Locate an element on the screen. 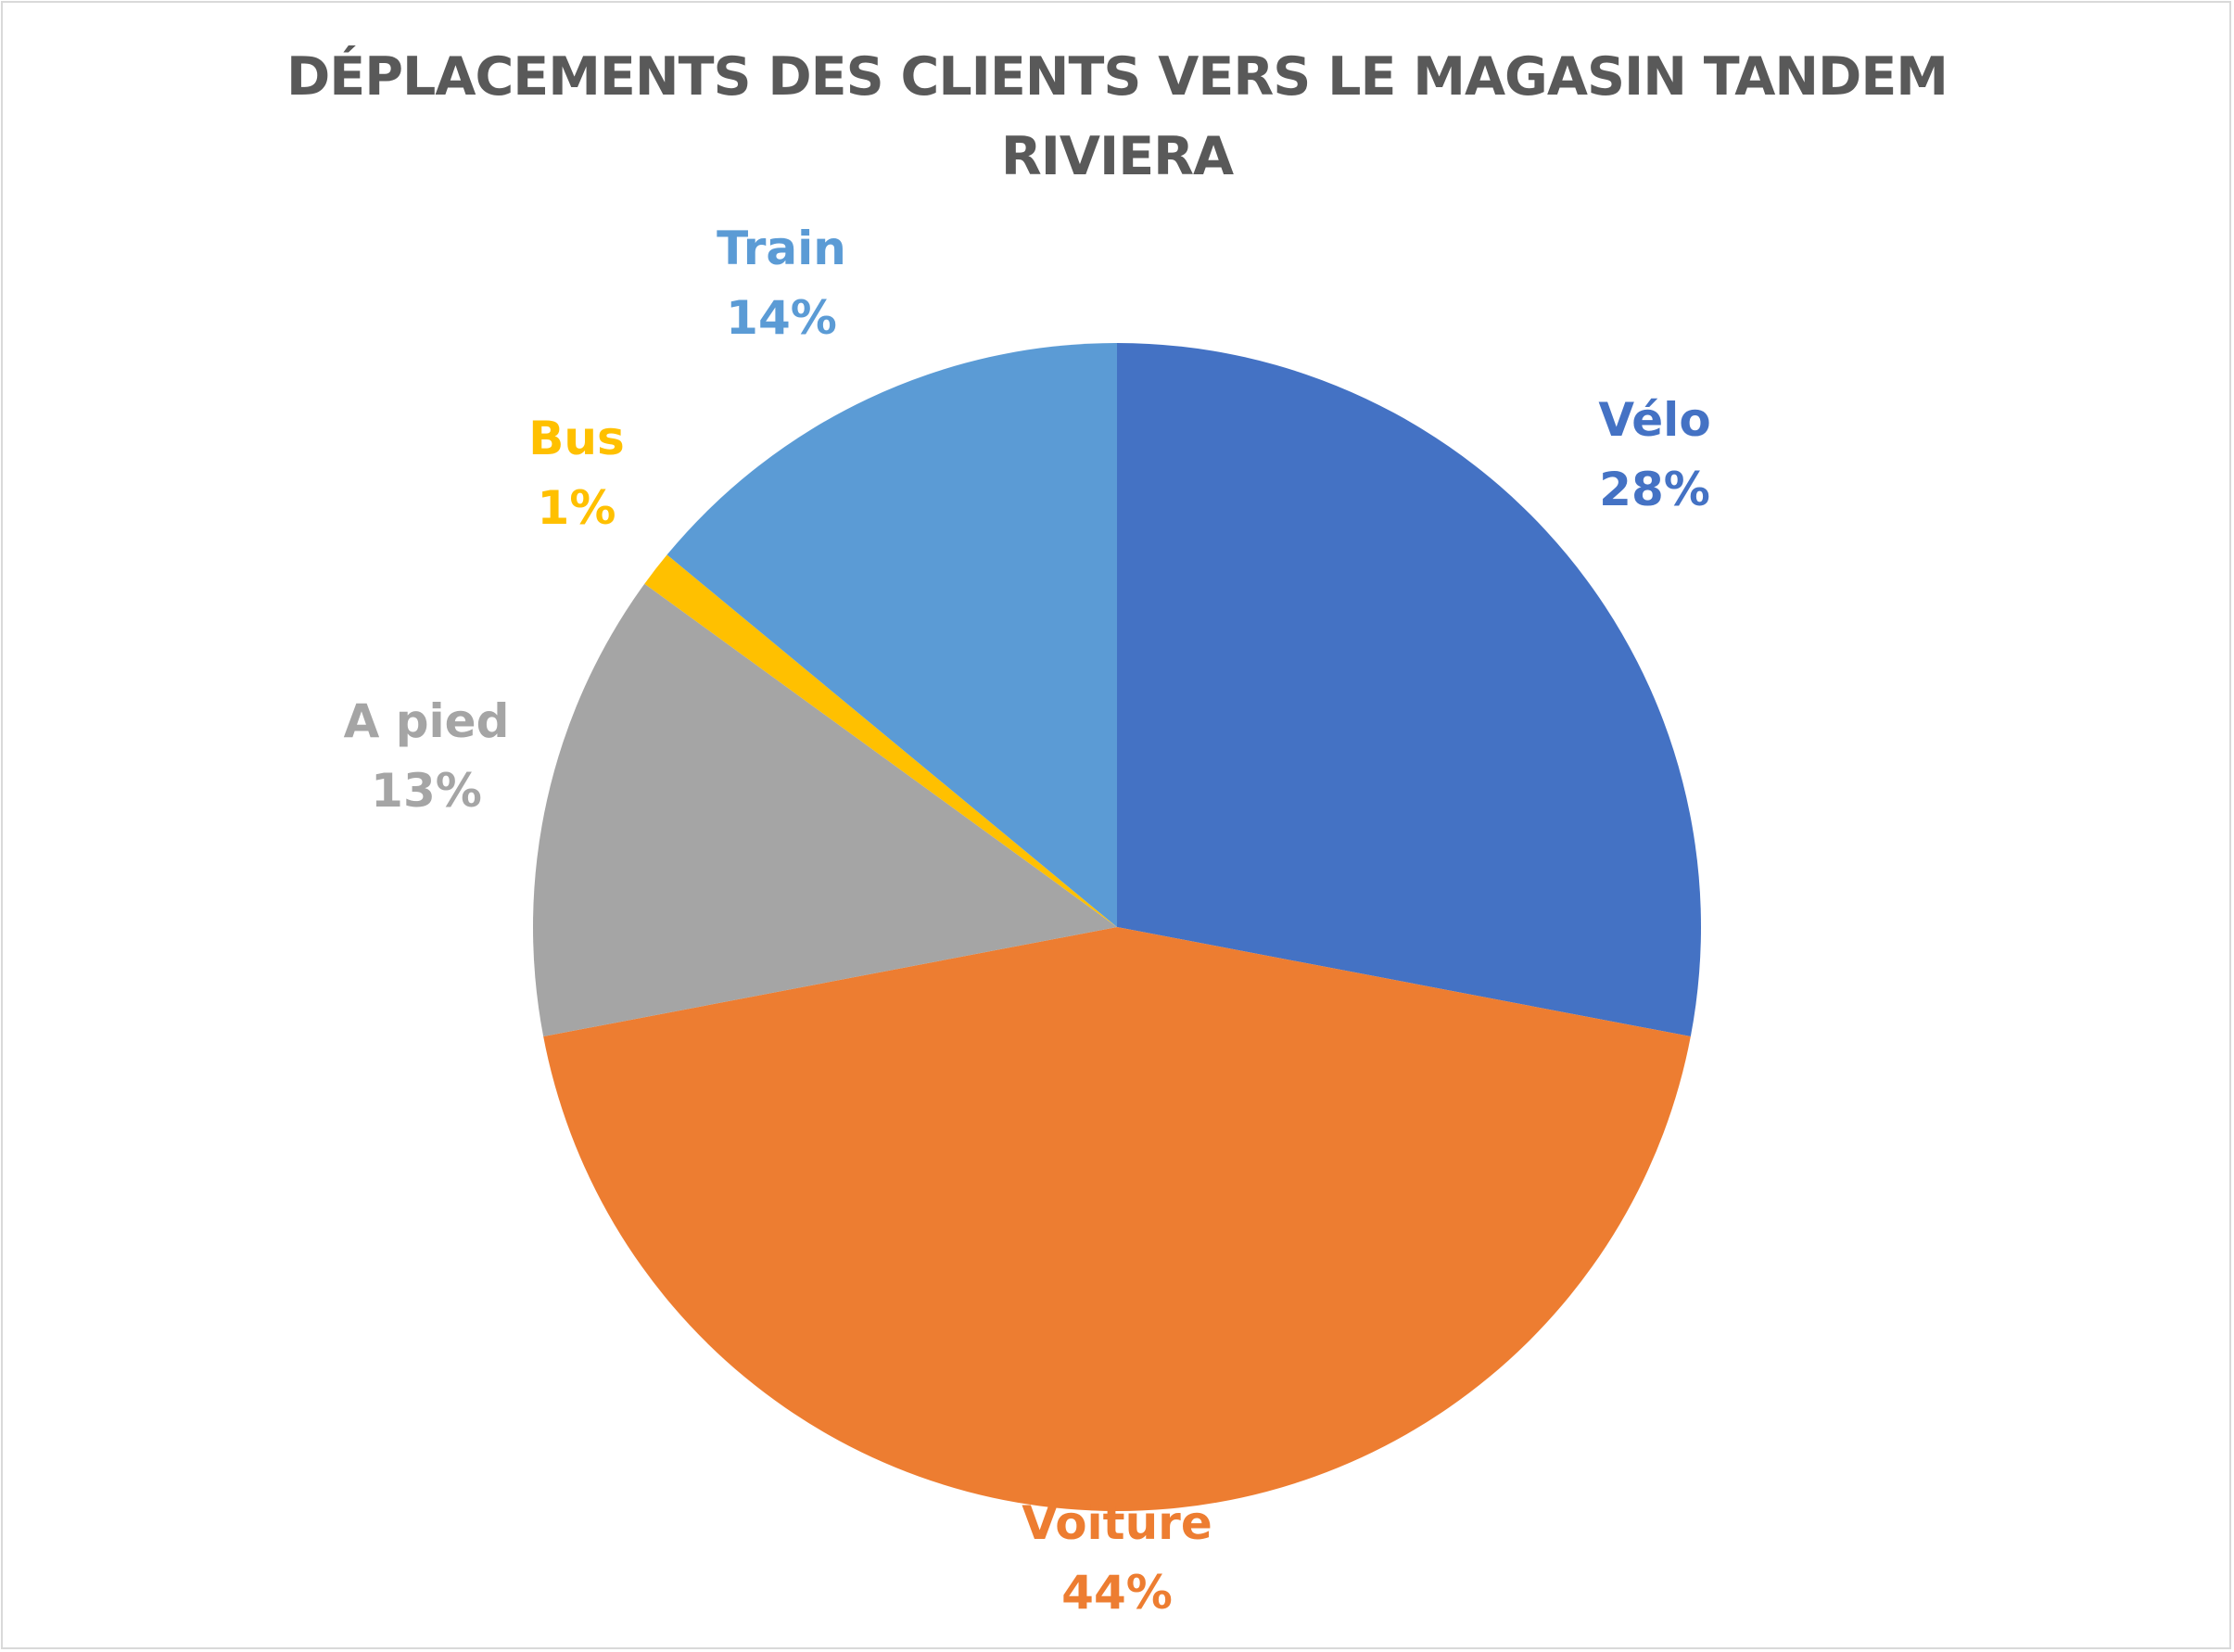 The width and height of the screenshot is (2234, 1652). slice-value-label: 28% is located at coordinates (1655, 490).